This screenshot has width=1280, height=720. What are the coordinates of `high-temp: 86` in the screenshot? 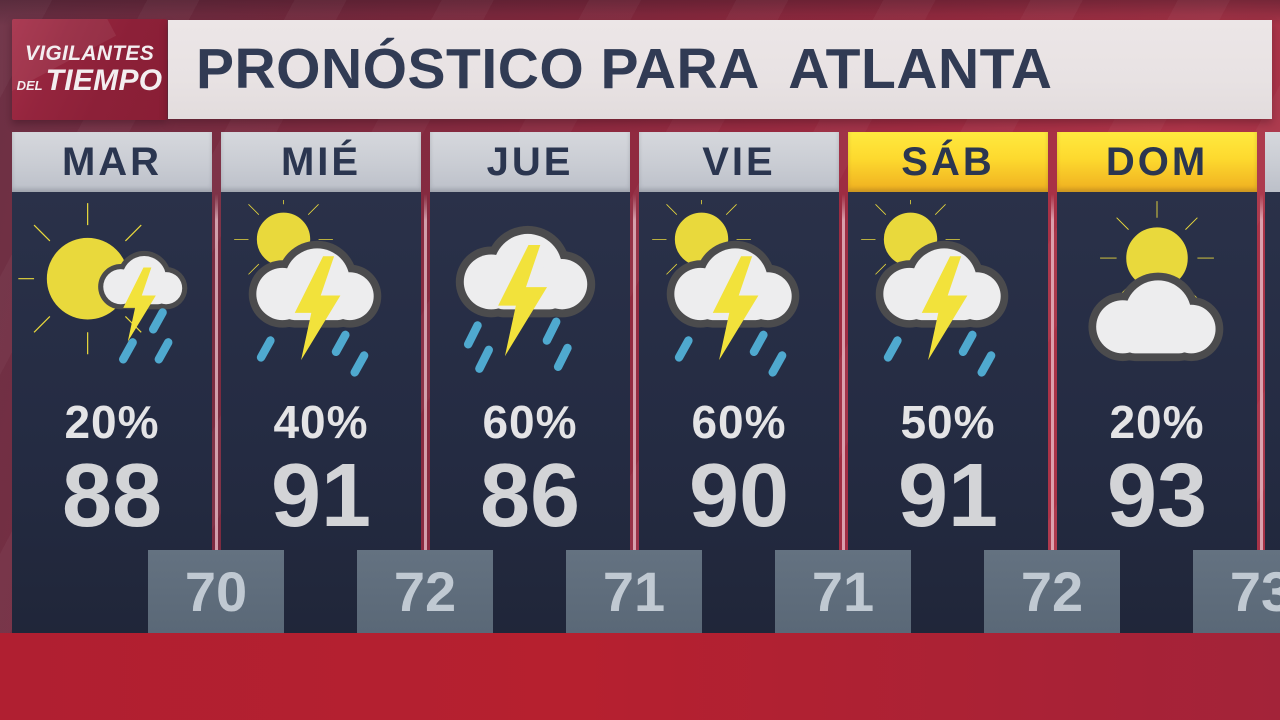 It's located at (530, 496).